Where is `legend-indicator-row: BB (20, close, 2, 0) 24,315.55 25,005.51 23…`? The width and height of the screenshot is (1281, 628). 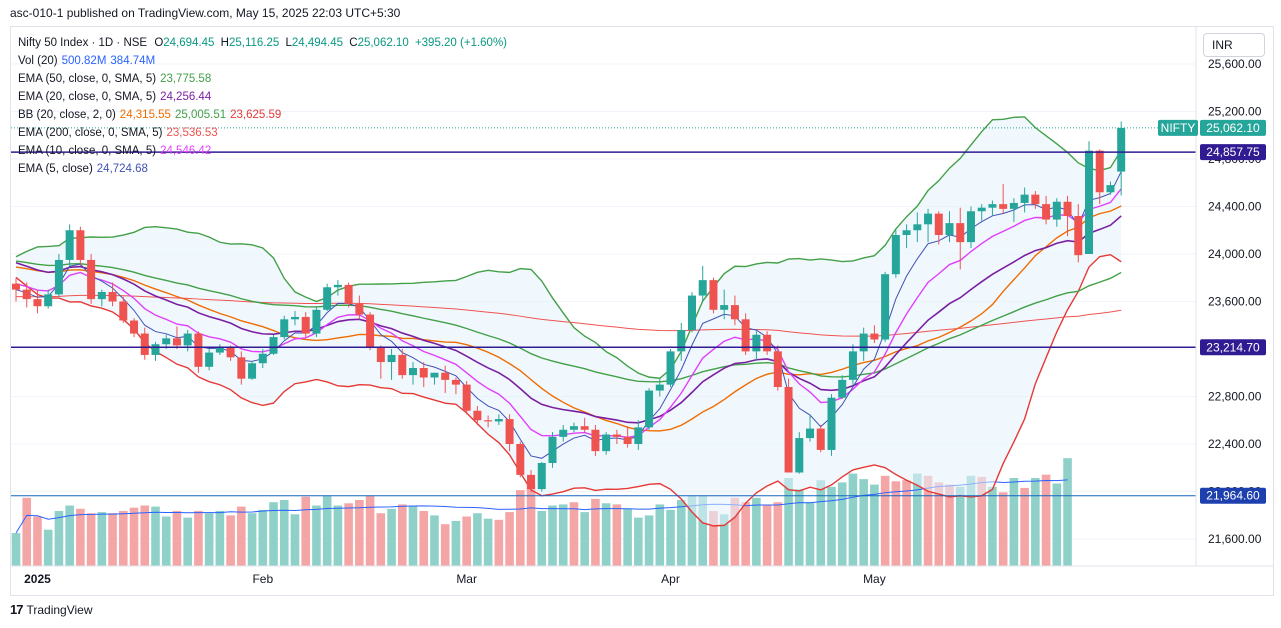 legend-indicator-row: BB (20, close, 2, 0) 24,315.55 25,005.51 23… is located at coordinates (262, 115).